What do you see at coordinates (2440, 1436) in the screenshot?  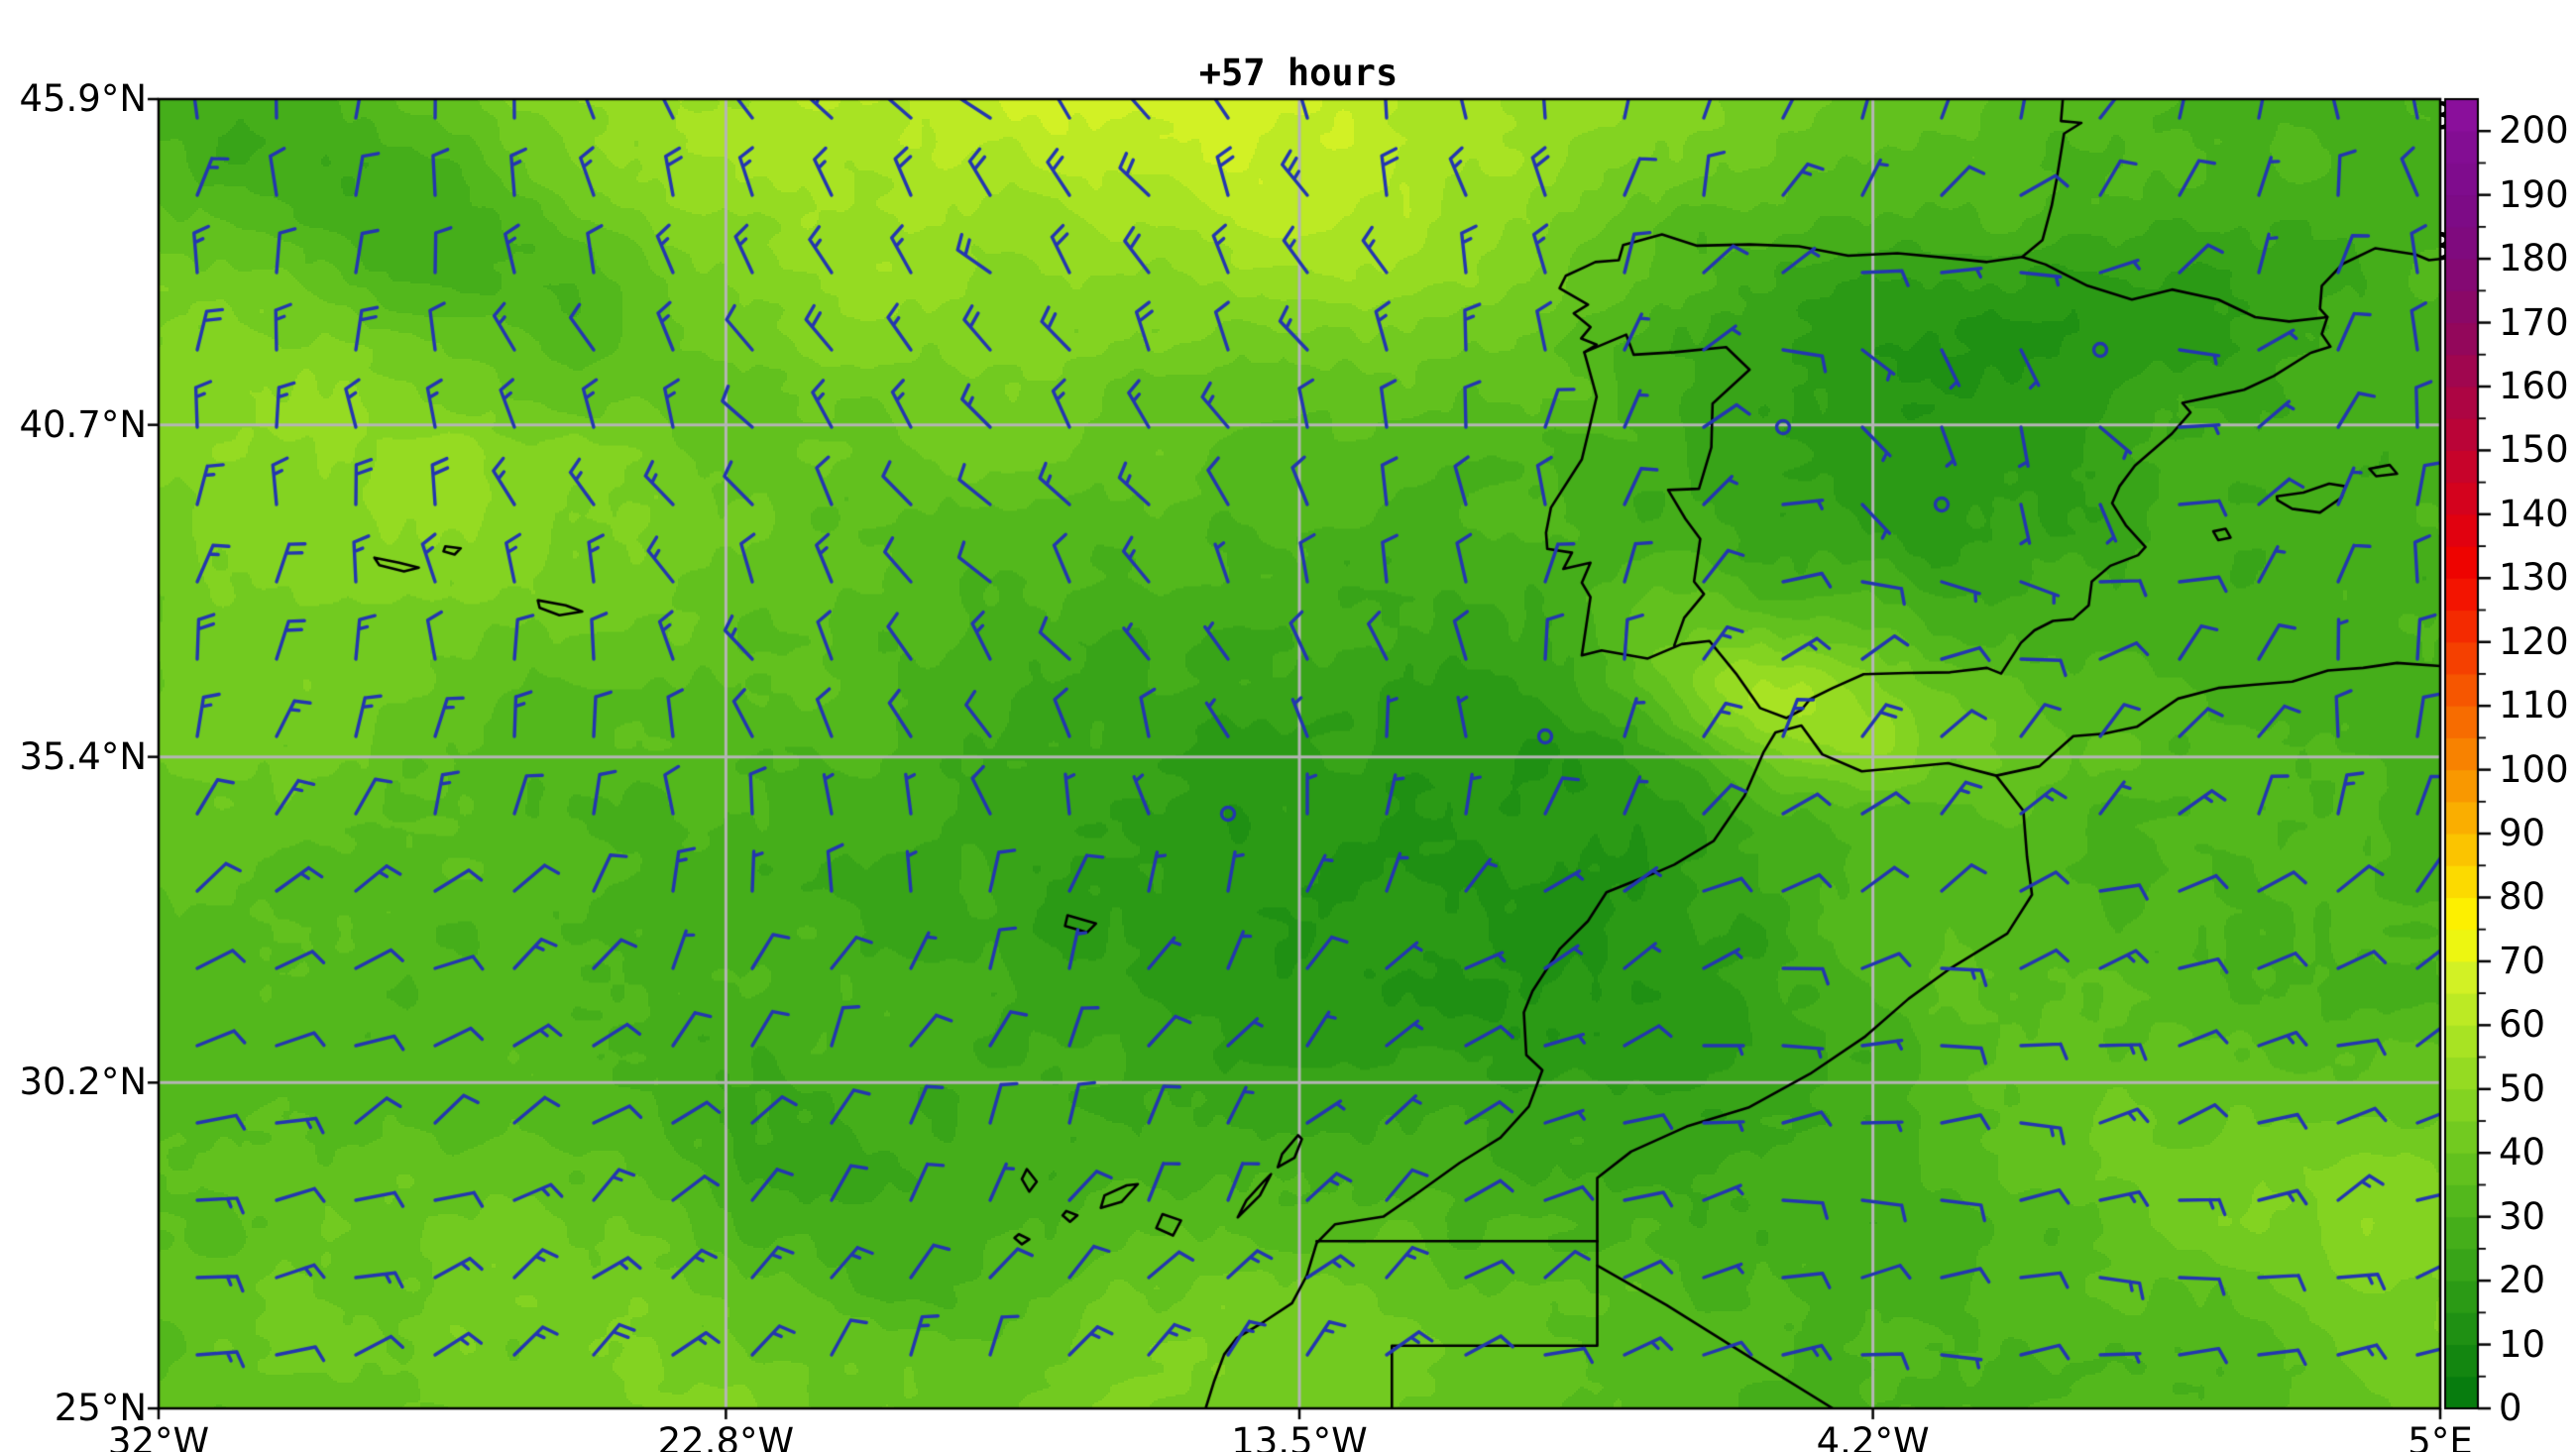 I see `x-tick-label: 5°E` at bounding box center [2440, 1436].